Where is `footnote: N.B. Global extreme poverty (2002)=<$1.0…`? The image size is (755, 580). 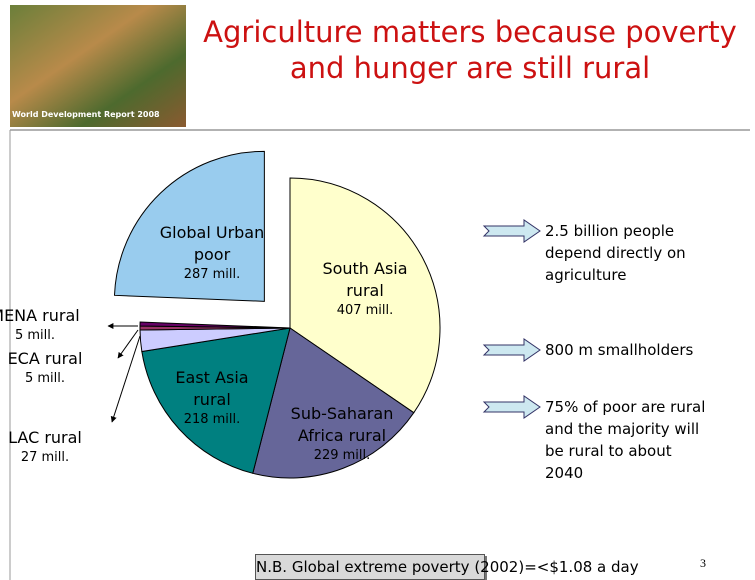 footnote: N.B. Global extreme poverty (2002)=<$1.0… is located at coordinates (447, 567).